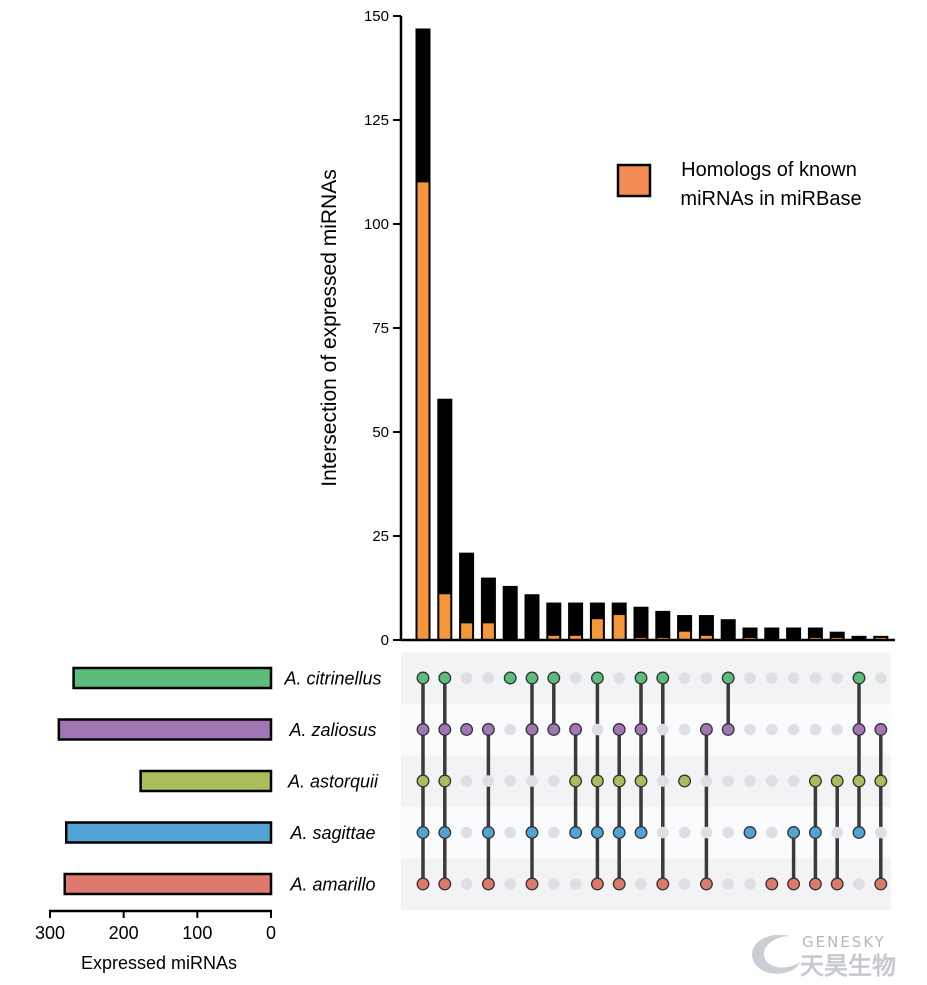  What do you see at coordinates (739, 184) in the screenshot?
I see `legend: Homologs of known miRNAs in miRBase` at bounding box center [739, 184].